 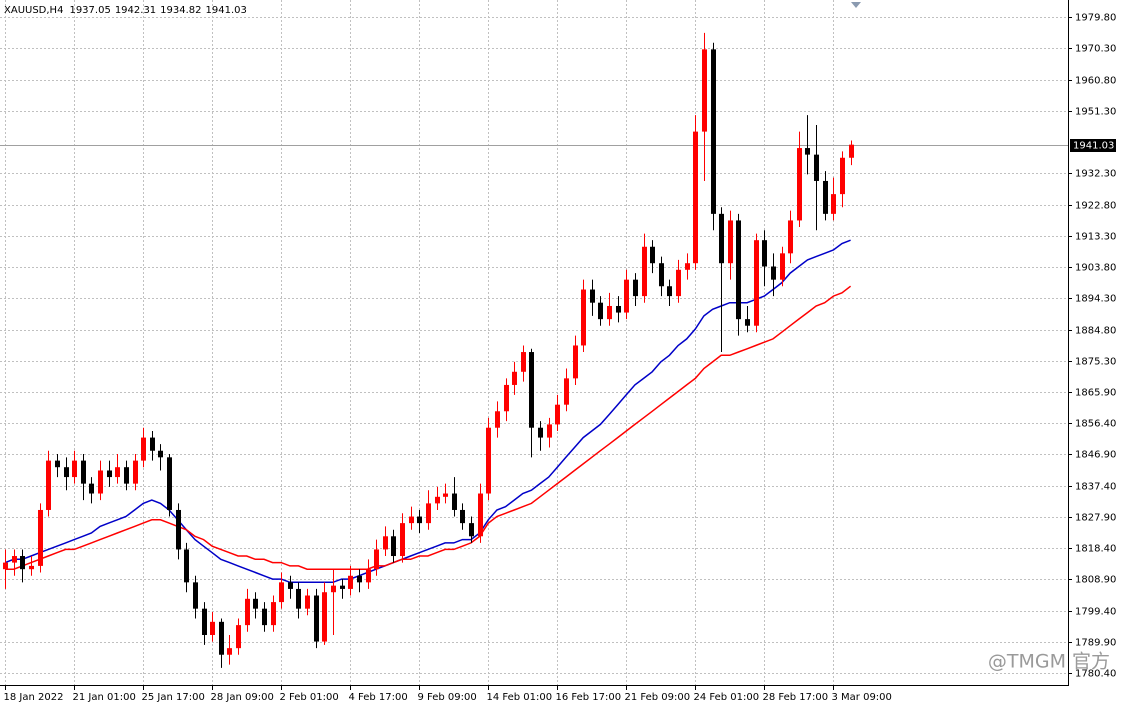 I want to click on x-tick-label: 18 Jan 2022, so click(x=34, y=697).